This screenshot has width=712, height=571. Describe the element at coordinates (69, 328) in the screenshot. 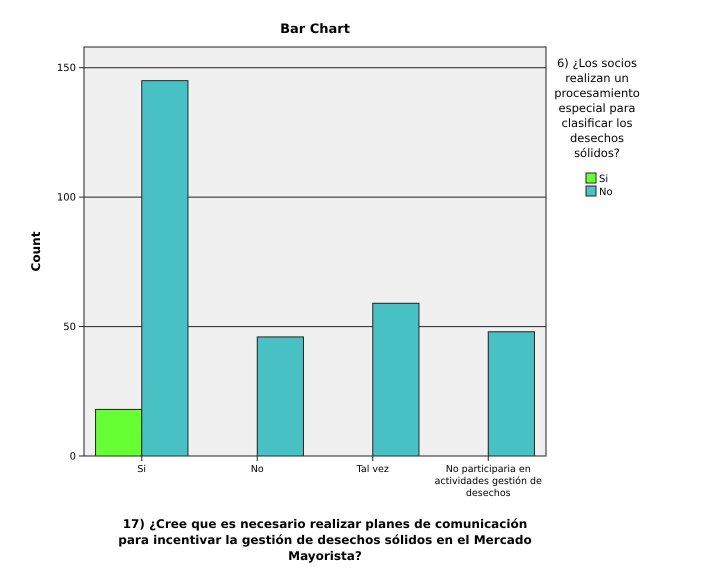

I see `y-tick-label: 50` at that location.